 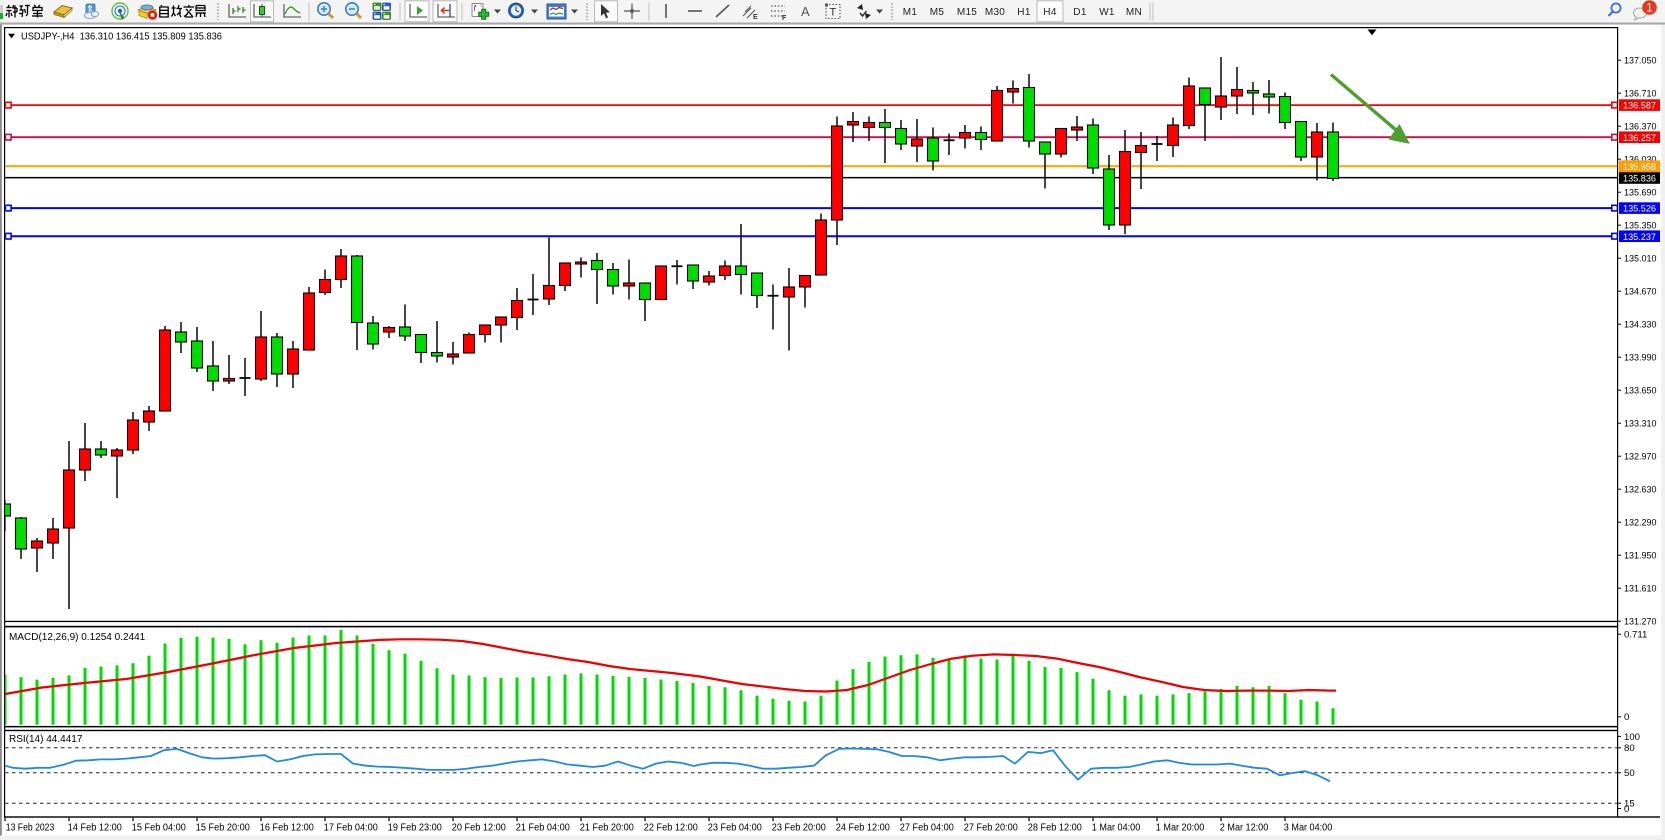 I want to click on svg-text: 131.950, so click(x=1640, y=556).